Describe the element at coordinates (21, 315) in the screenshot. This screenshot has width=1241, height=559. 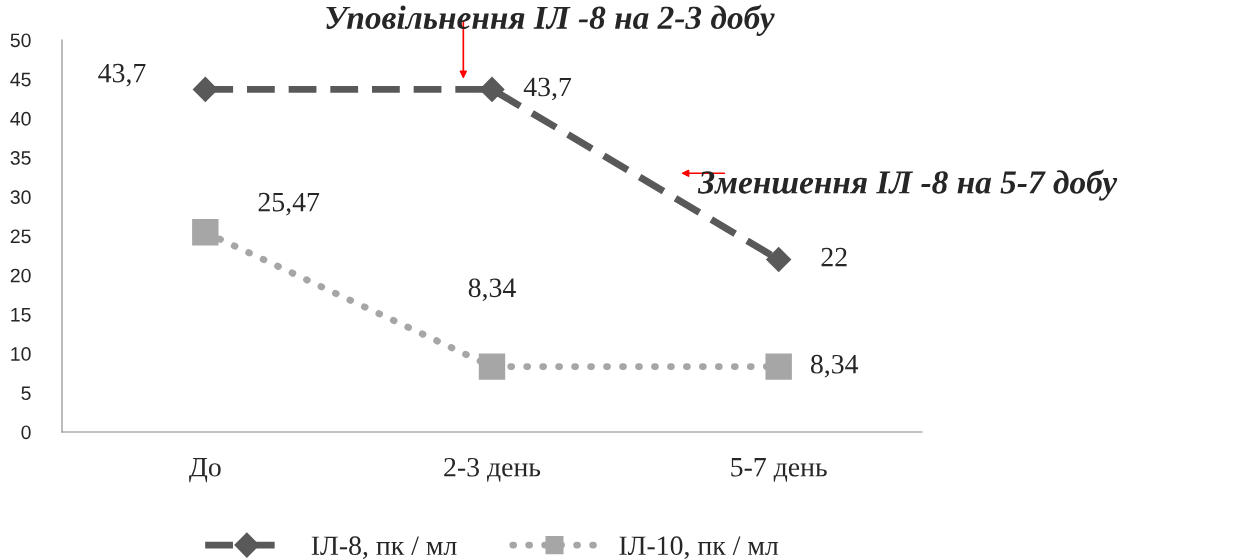
I see `y-tick-label: 15` at that location.